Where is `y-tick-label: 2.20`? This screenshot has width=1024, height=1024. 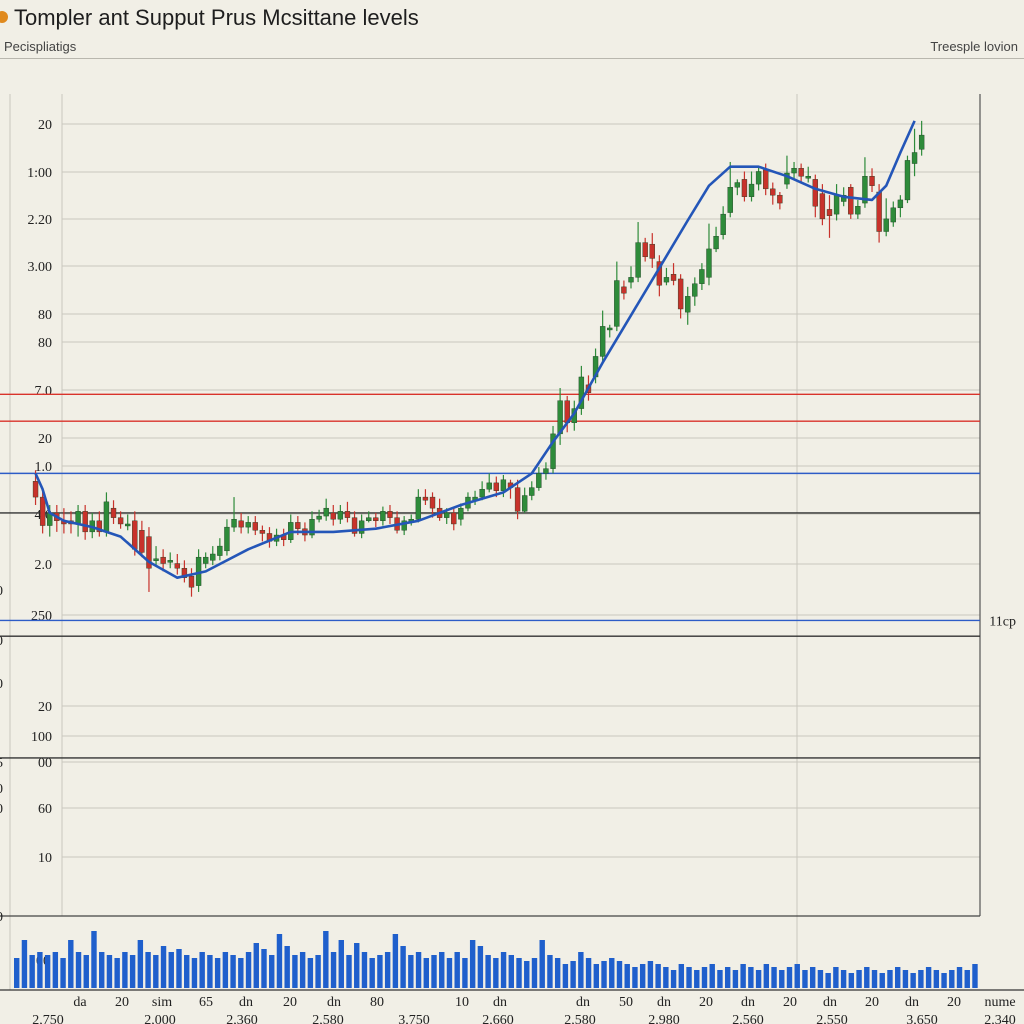
y-tick-label: 2.20 is located at coordinates (40, 220).